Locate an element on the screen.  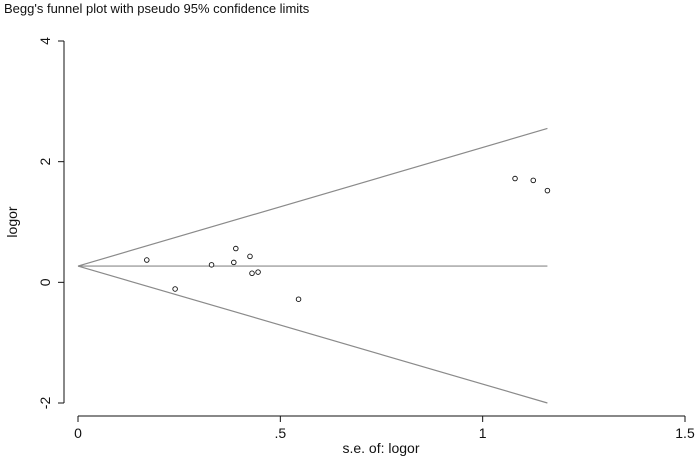
y-tick-label: -2 is located at coordinates (45, 403).